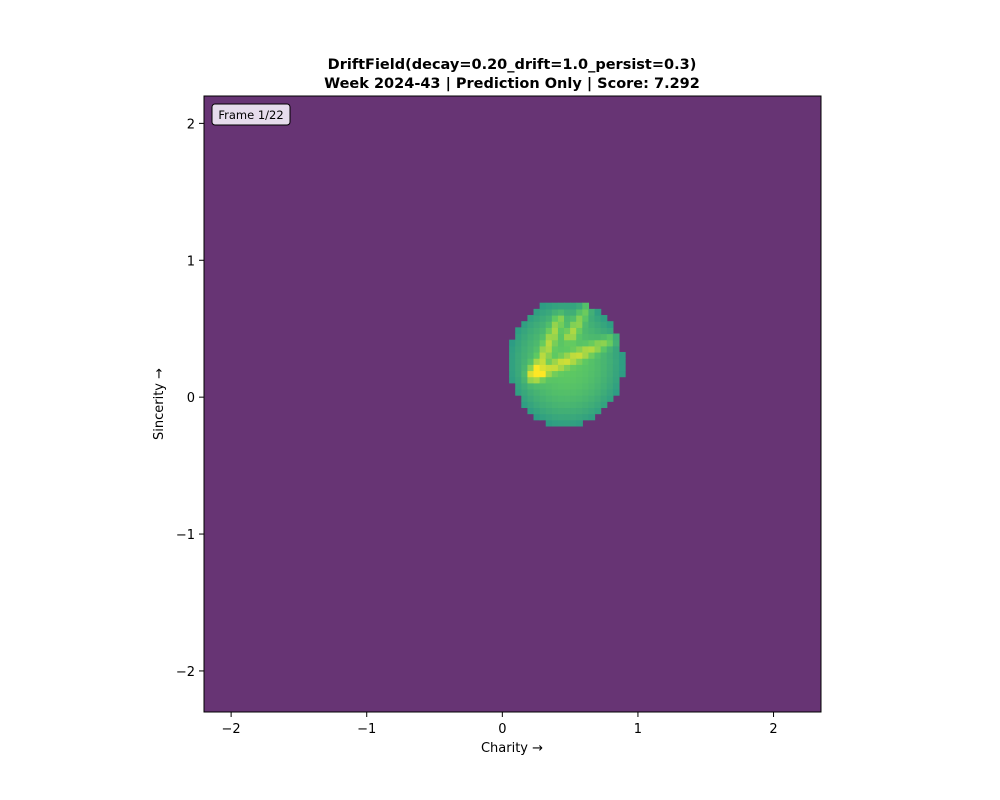  What do you see at coordinates (191, 398) in the screenshot?
I see `y-tick-label: 0` at bounding box center [191, 398].